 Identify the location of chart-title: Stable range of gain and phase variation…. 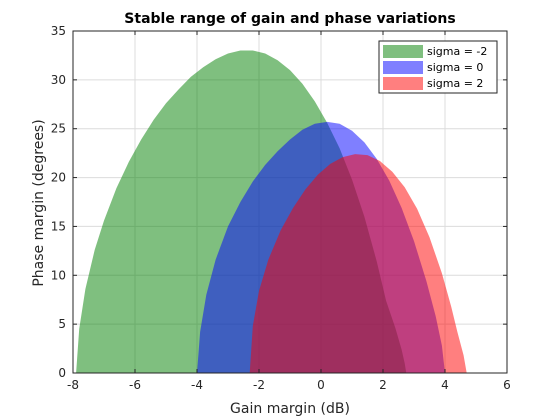
(289, 19).